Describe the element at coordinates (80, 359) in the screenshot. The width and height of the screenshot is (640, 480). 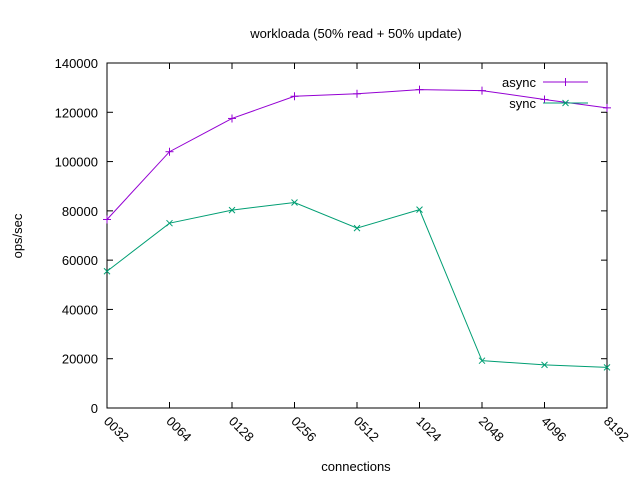
I see `y-tick-label: 20000` at that location.